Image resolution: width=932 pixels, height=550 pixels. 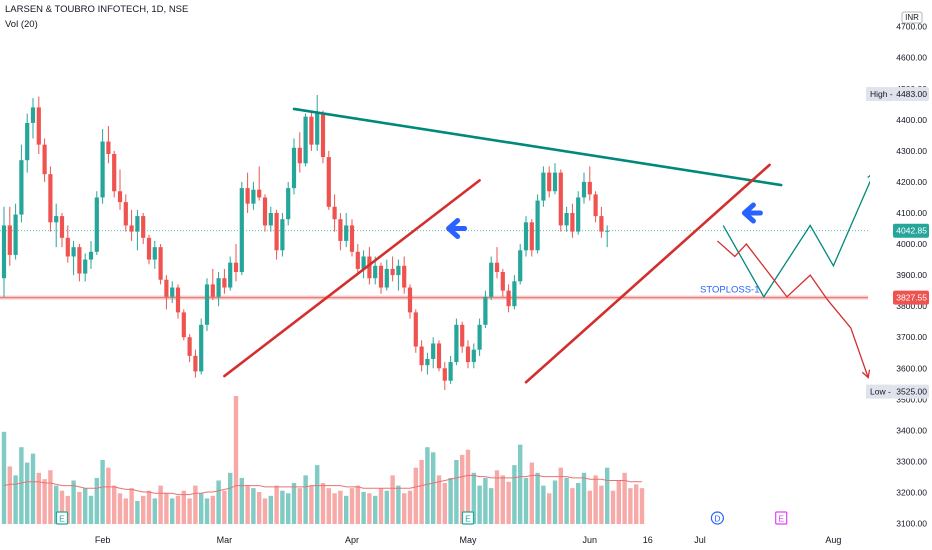 What do you see at coordinates (833, 540) in the screenshot?
I see `time-tick-label: Aug` at bounding box center [833, 540].